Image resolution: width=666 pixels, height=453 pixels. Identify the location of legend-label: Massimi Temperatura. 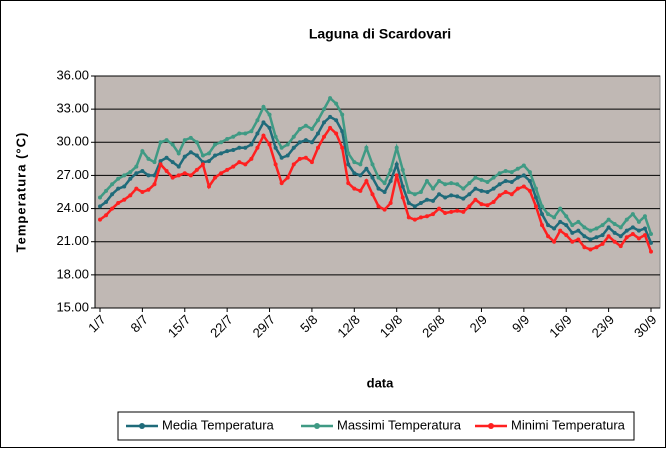
(399, 424).